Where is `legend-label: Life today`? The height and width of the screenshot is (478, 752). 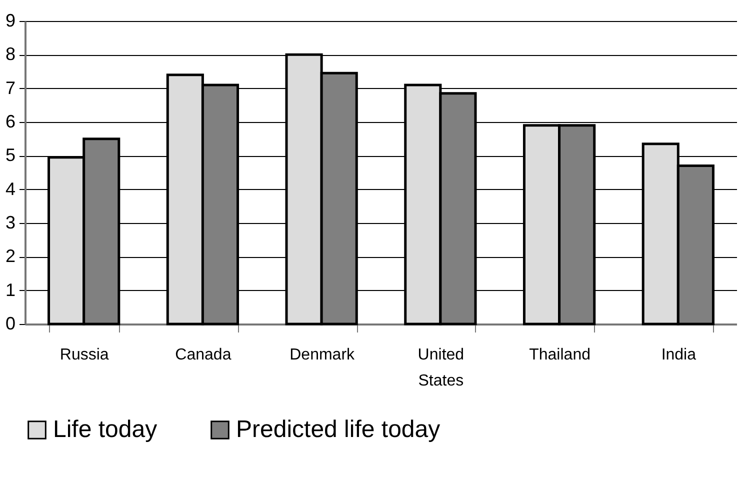
legend-label: Life today is located at coordinates (105, 429).